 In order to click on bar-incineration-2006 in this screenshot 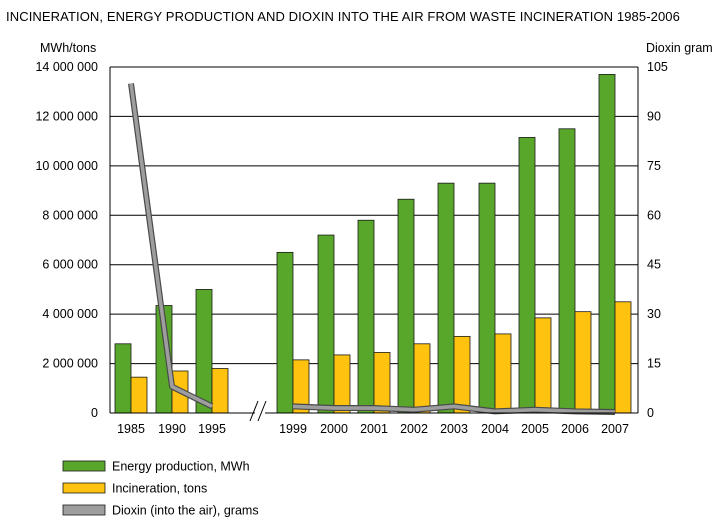, I will do `click(583, 362)`.